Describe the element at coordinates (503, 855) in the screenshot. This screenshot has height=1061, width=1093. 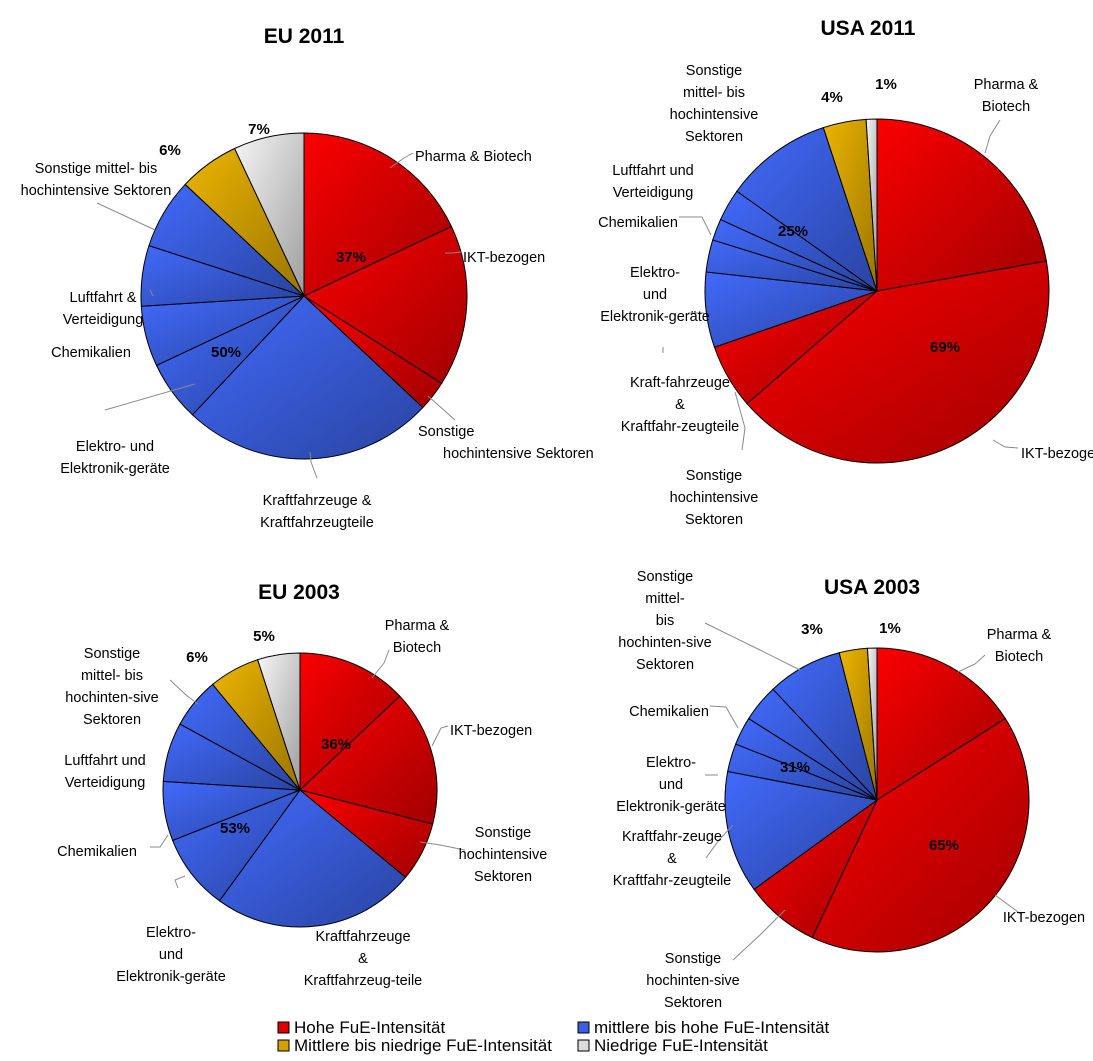
I see `slice-label: hochintensive` at that location.